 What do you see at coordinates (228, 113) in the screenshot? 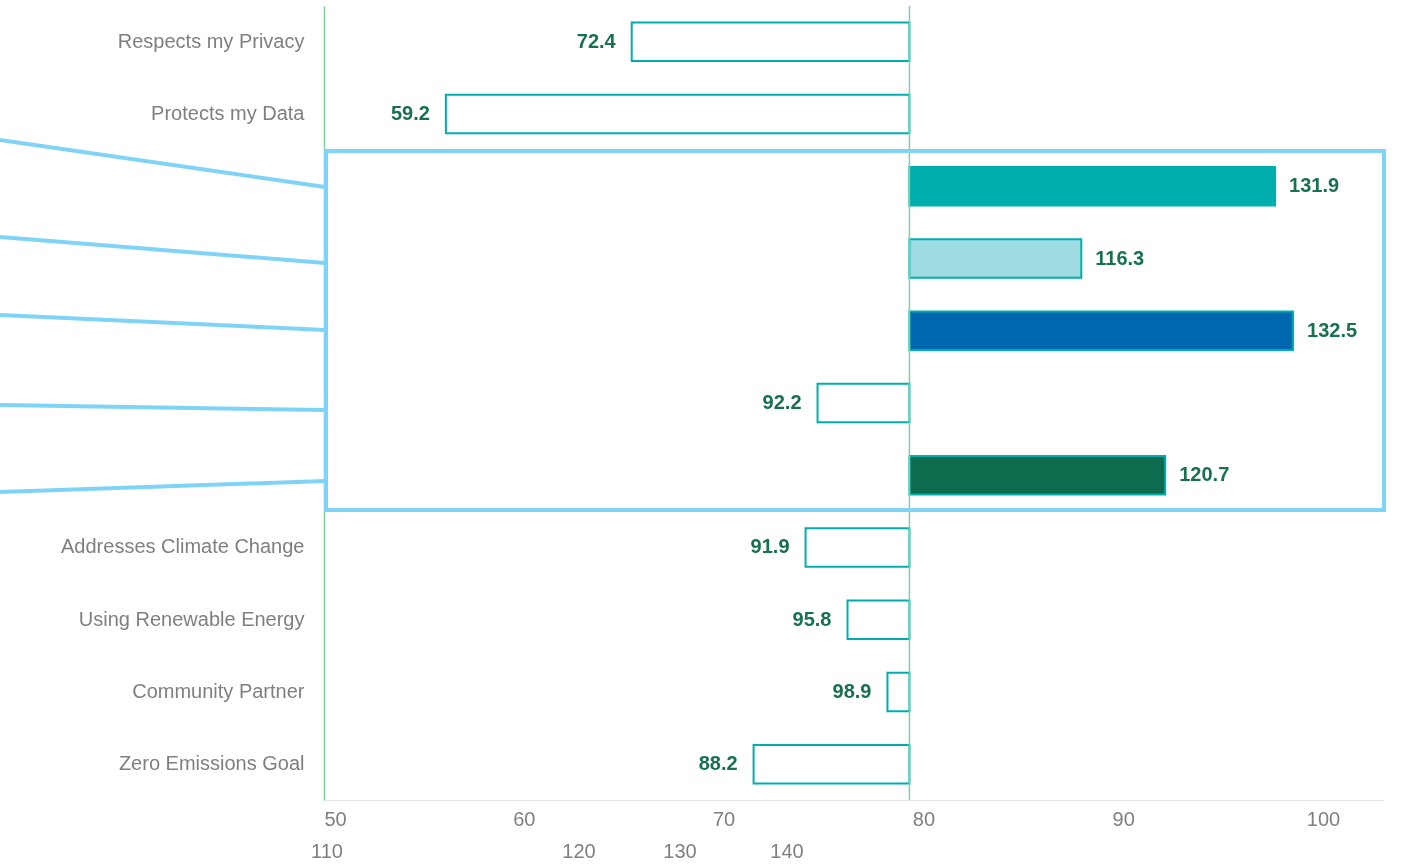
I see `y-tick-label: Protects my Data` at bounding box center [228, 113].